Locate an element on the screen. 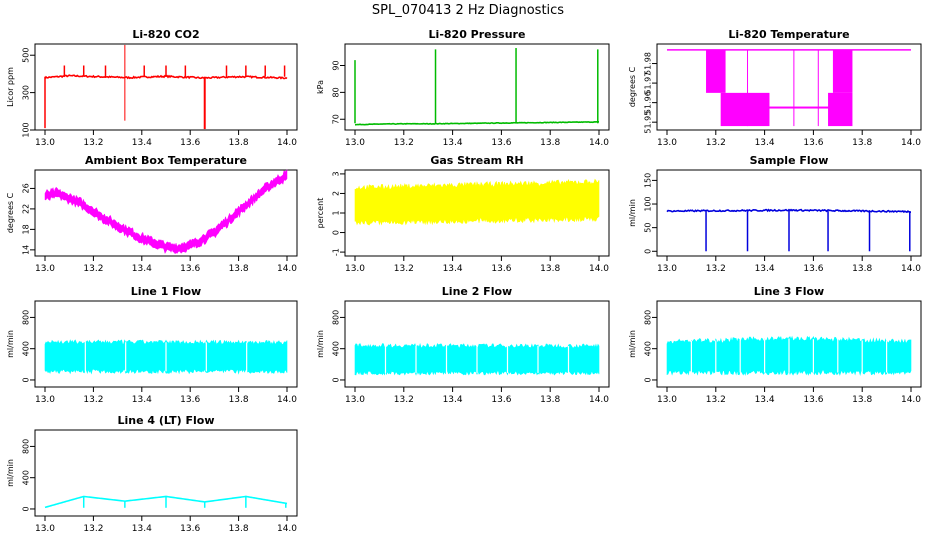 This screenshot has height=540, width=936. y-tick-label: 51.97 is located at coordinates (648, 83).